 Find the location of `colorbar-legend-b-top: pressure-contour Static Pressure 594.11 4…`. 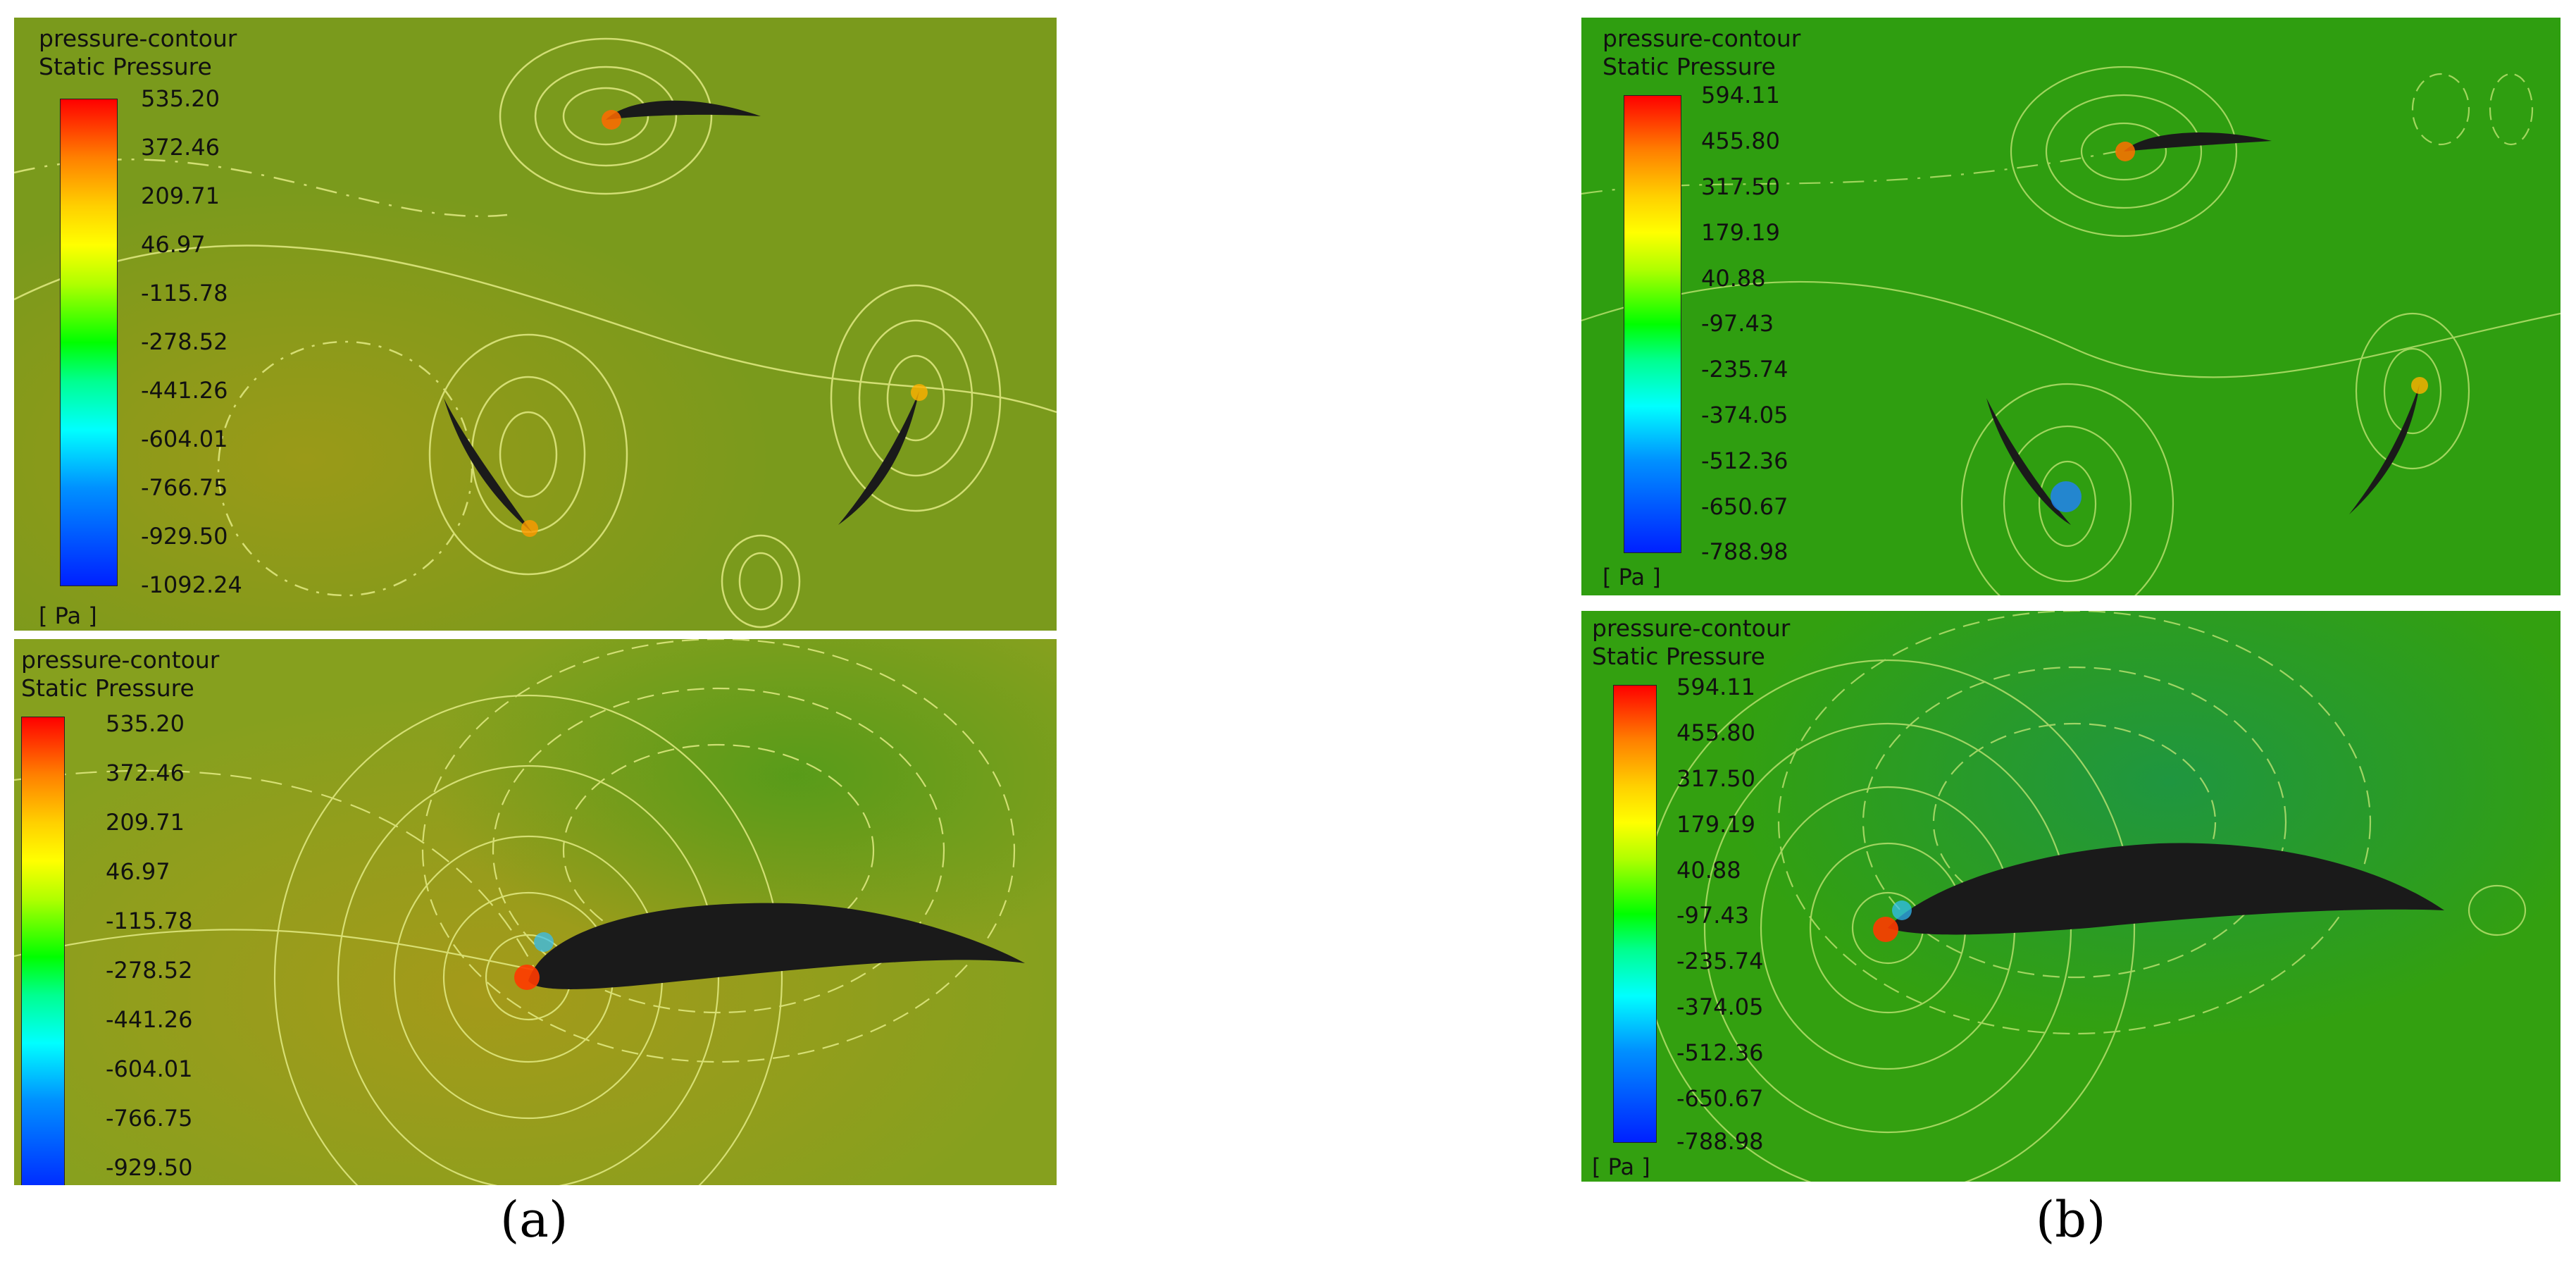

colorbar-legend-b-top: pressure-contour Static Pressure 594.11 4… is located at coordinates (1743, 310).